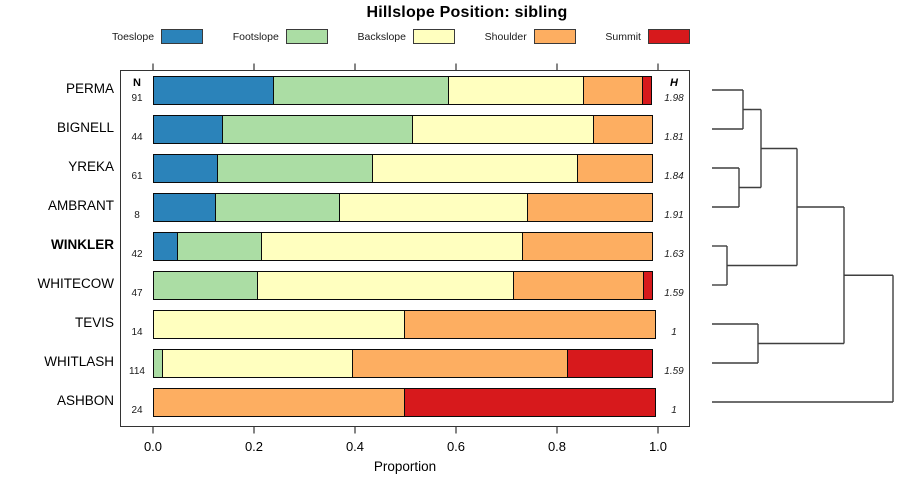  I want to click on x-tick-label: 0.8, so click(557, 446).